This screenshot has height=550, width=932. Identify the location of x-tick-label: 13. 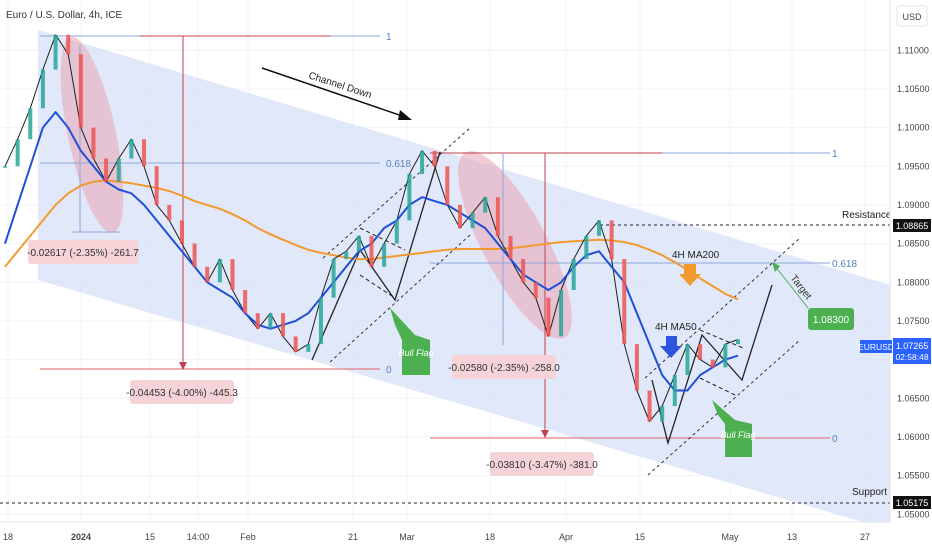
(792, 537).